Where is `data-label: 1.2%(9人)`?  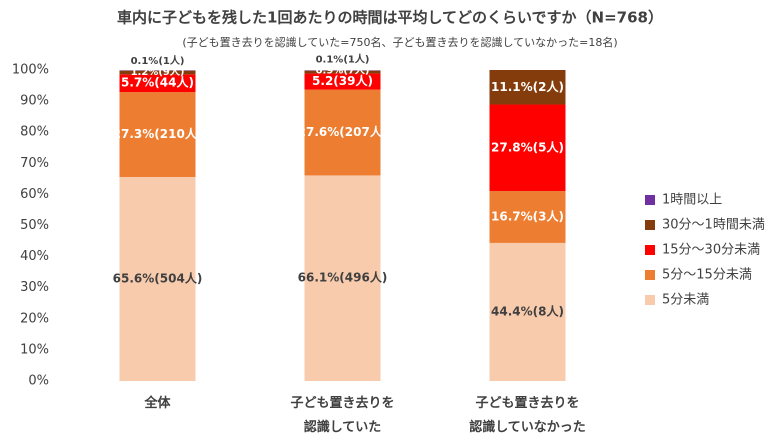 data-label: 1.2%(9人) is located at coordinates (158, 71).